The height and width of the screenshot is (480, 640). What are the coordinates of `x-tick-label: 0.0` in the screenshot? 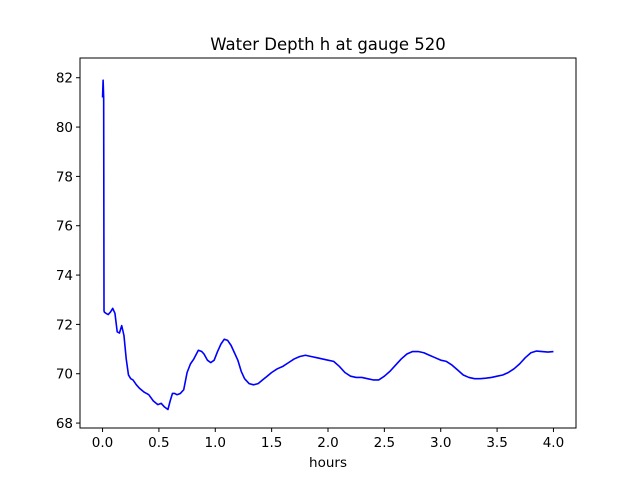 It's located at (102, 443).